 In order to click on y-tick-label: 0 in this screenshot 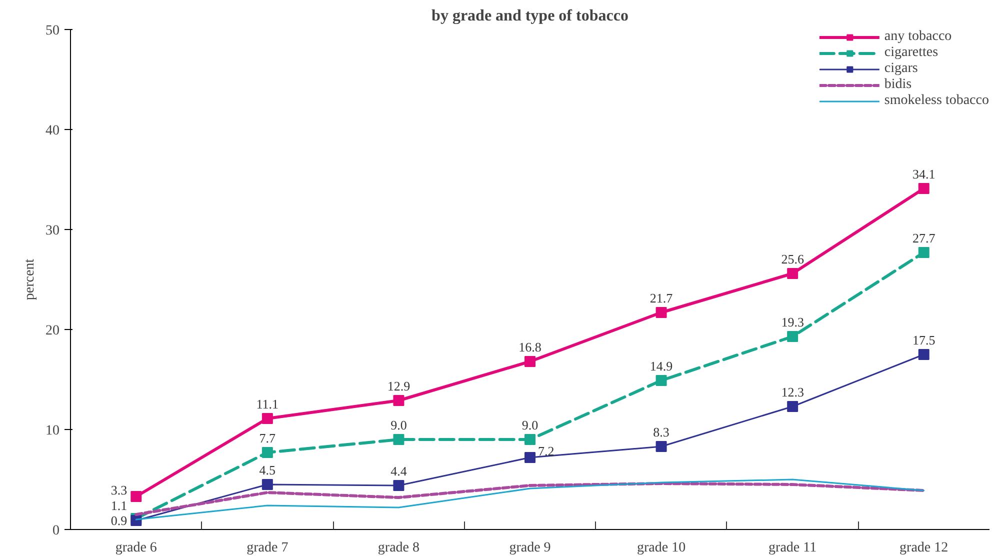, I will do `click(56, 531)`.